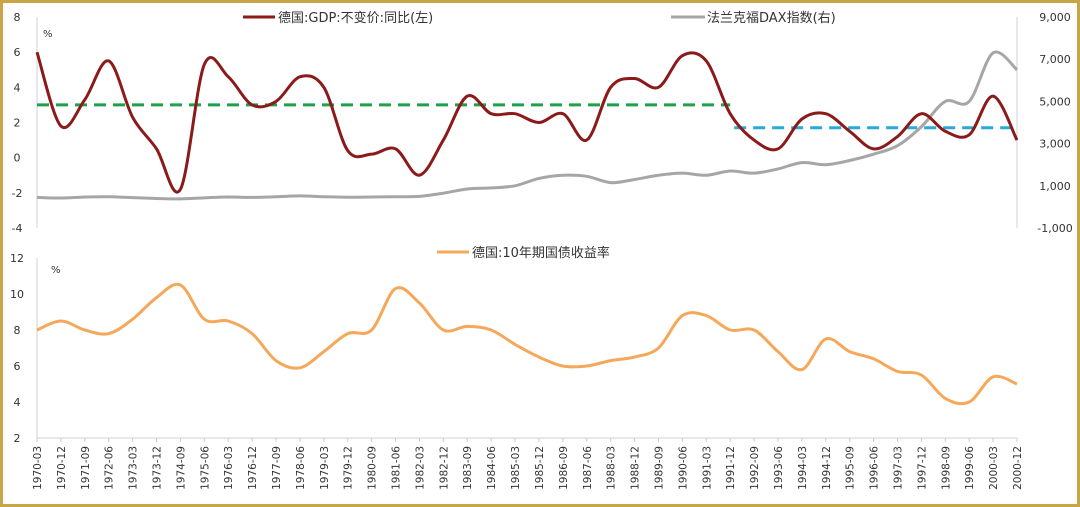  I want to click on bottom-y-tick-label: 4, so click(17, 402).